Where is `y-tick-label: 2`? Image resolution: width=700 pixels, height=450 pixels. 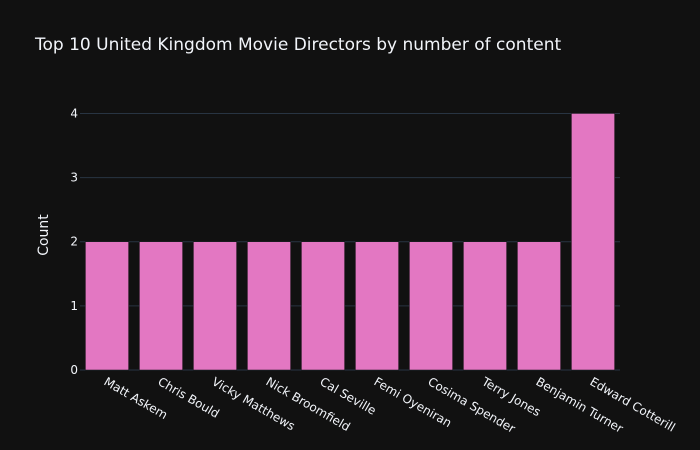
y-tick-label: 2 is located at coordinates (74, 242).